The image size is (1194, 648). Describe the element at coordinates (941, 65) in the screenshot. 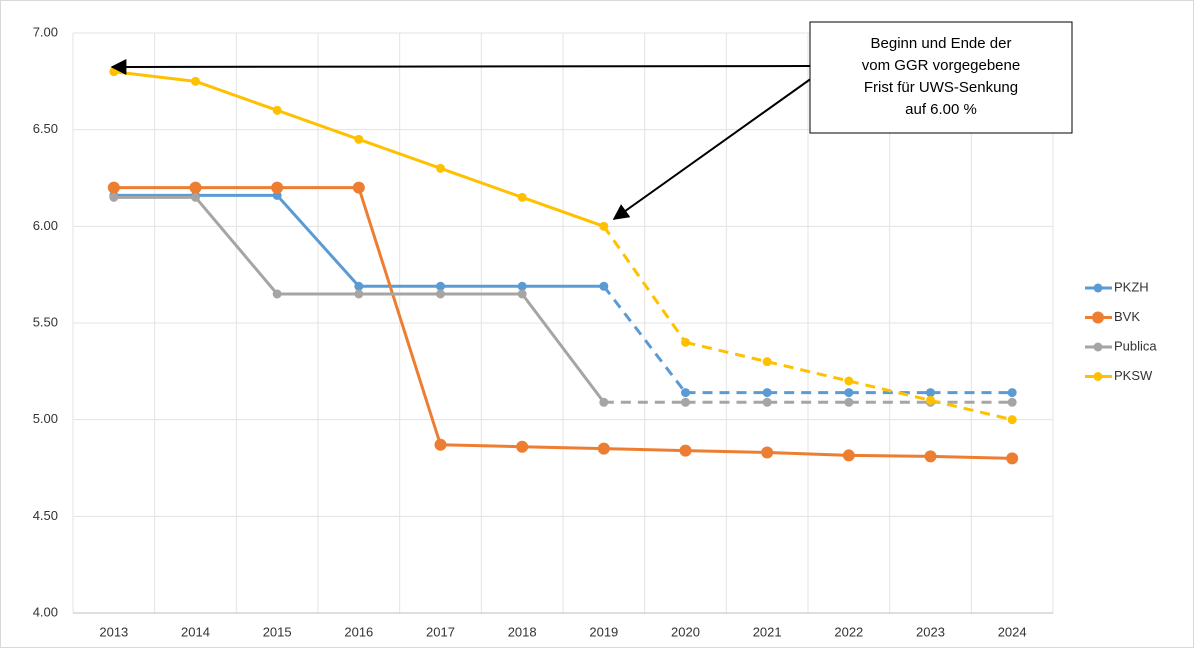

I see `annotation-text: vom GGR vorgegebene` at that location.